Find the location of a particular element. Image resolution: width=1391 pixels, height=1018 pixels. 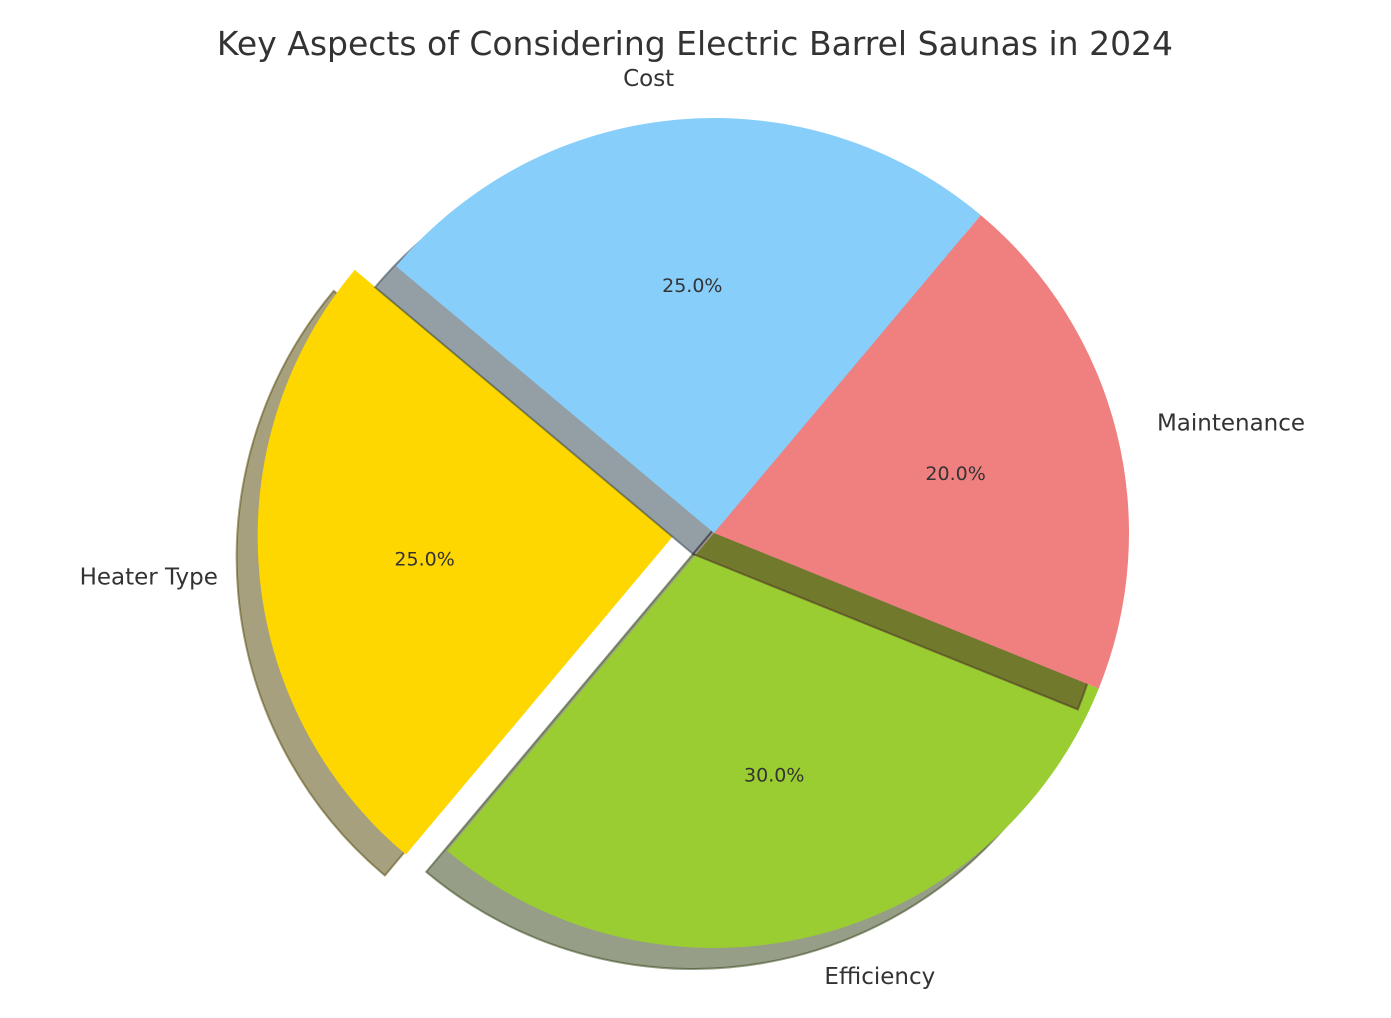

label-heater-type: Heater Type is located at coordinates (149, 577).